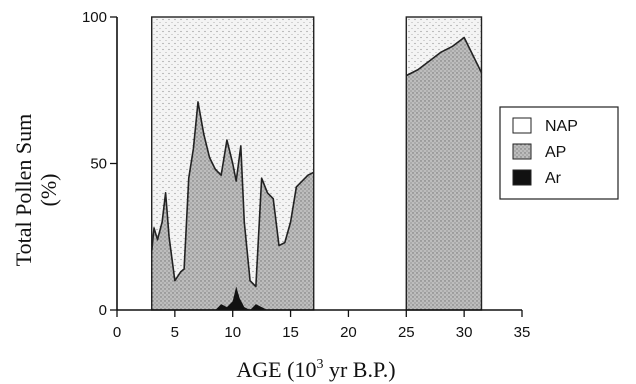 The height and width of the screenshot is (384, 636). I want to click on y-axis-title: Total Pollen Sum, so click(23, 190).